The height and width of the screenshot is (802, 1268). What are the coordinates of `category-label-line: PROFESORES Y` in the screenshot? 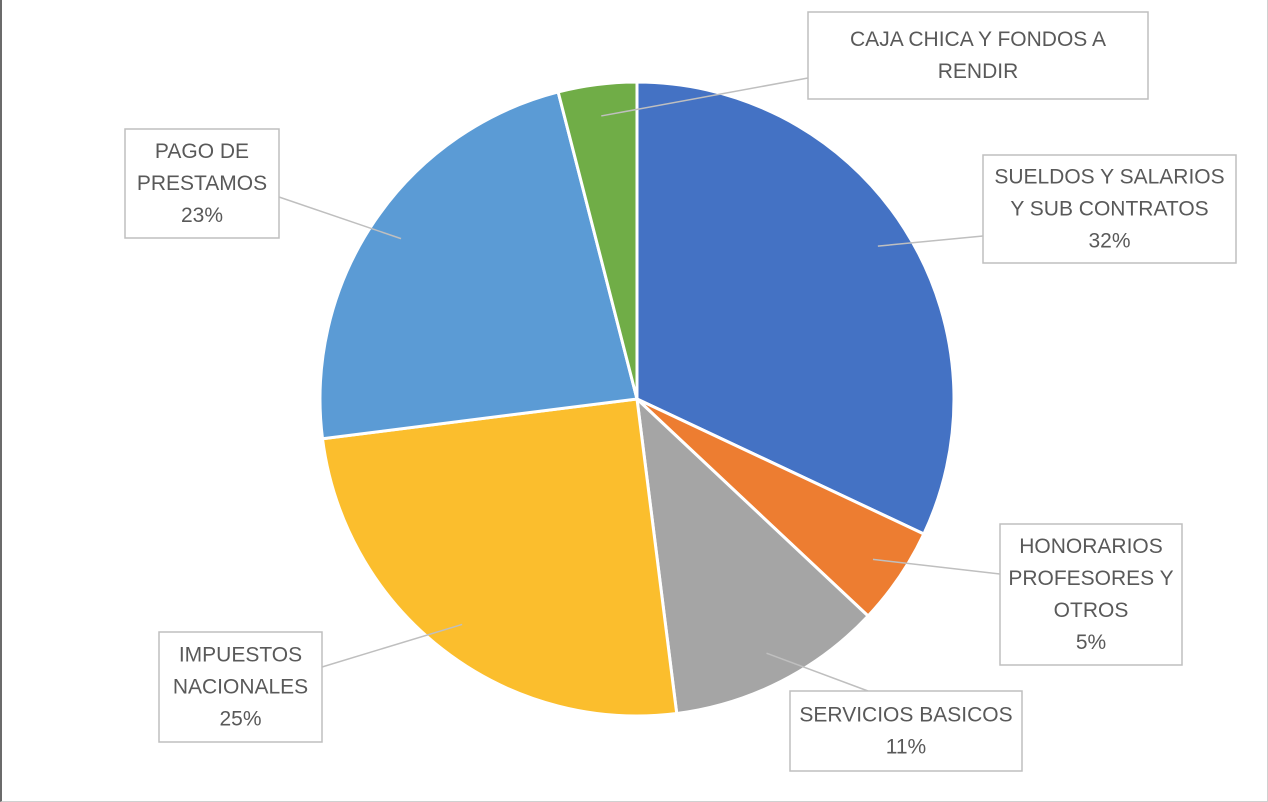 It's located at (1090, 578).